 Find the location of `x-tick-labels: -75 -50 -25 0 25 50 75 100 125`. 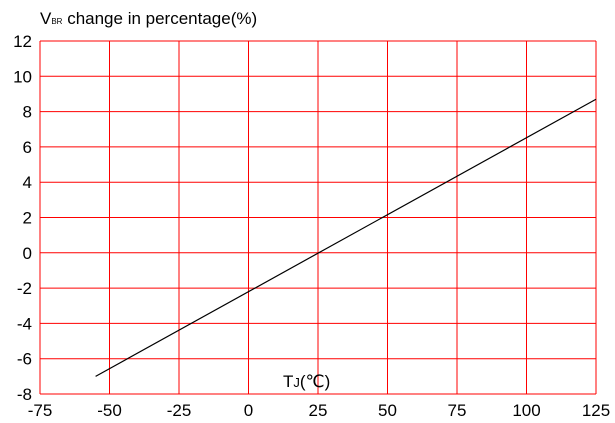

x-tick-labels: -75 -50 -25 0 25 50 75 100 125 is located at coordinates (319, 410).